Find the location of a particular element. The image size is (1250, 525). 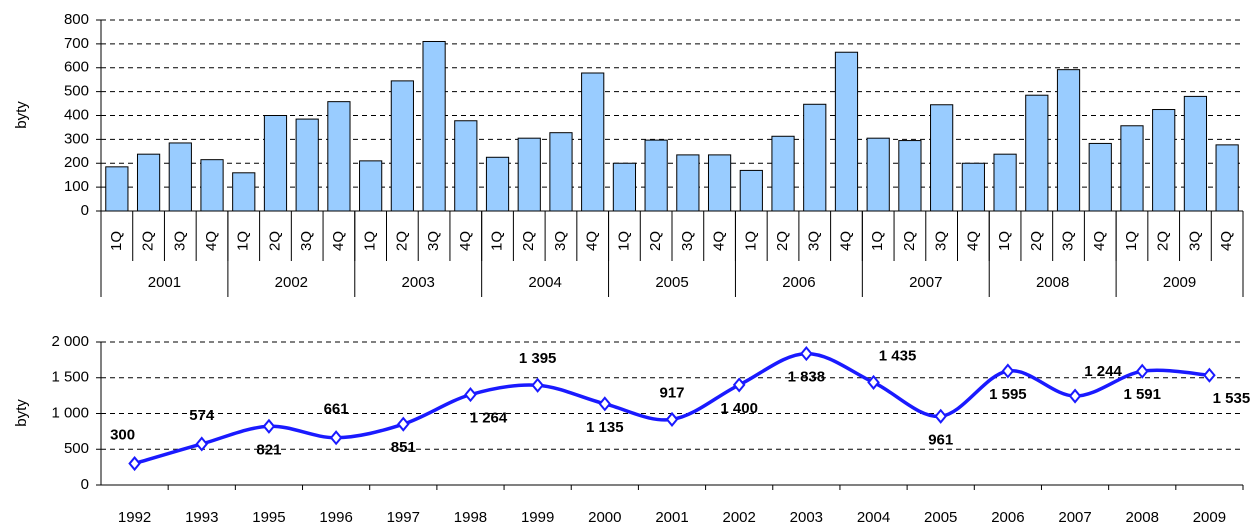

group-label: 2003 is located at coordinates (418, 282).